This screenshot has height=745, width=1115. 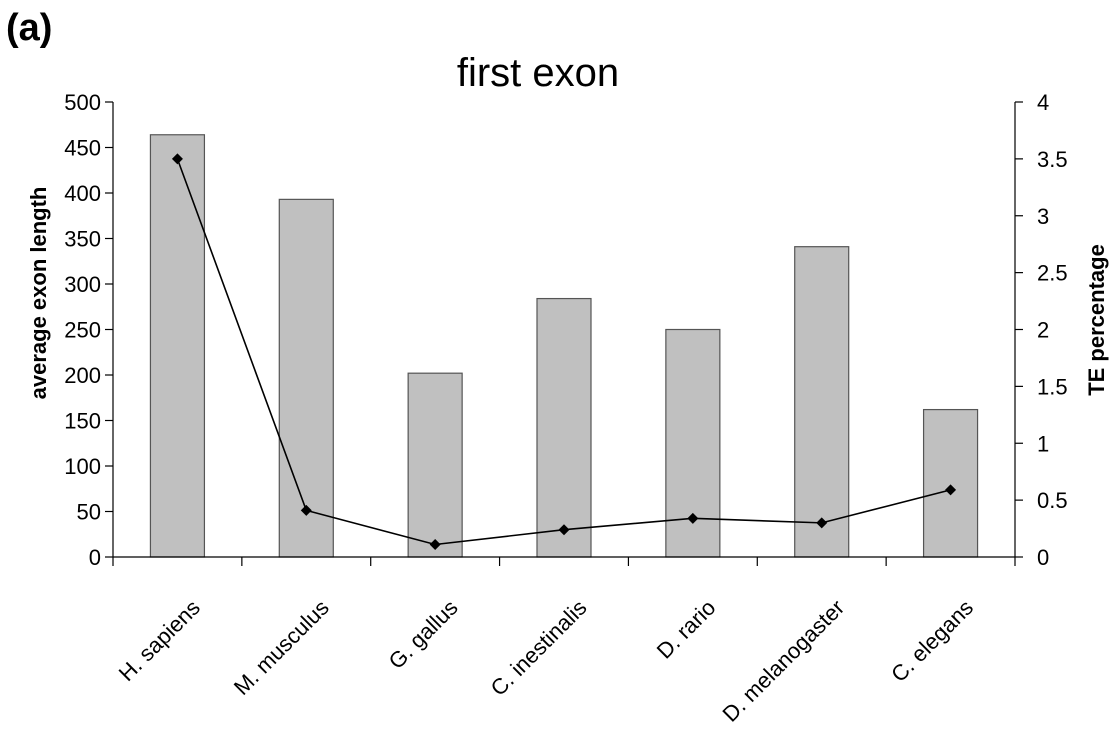 I want to click on left-tick-label-3: 150, so click(x=82, y=421).